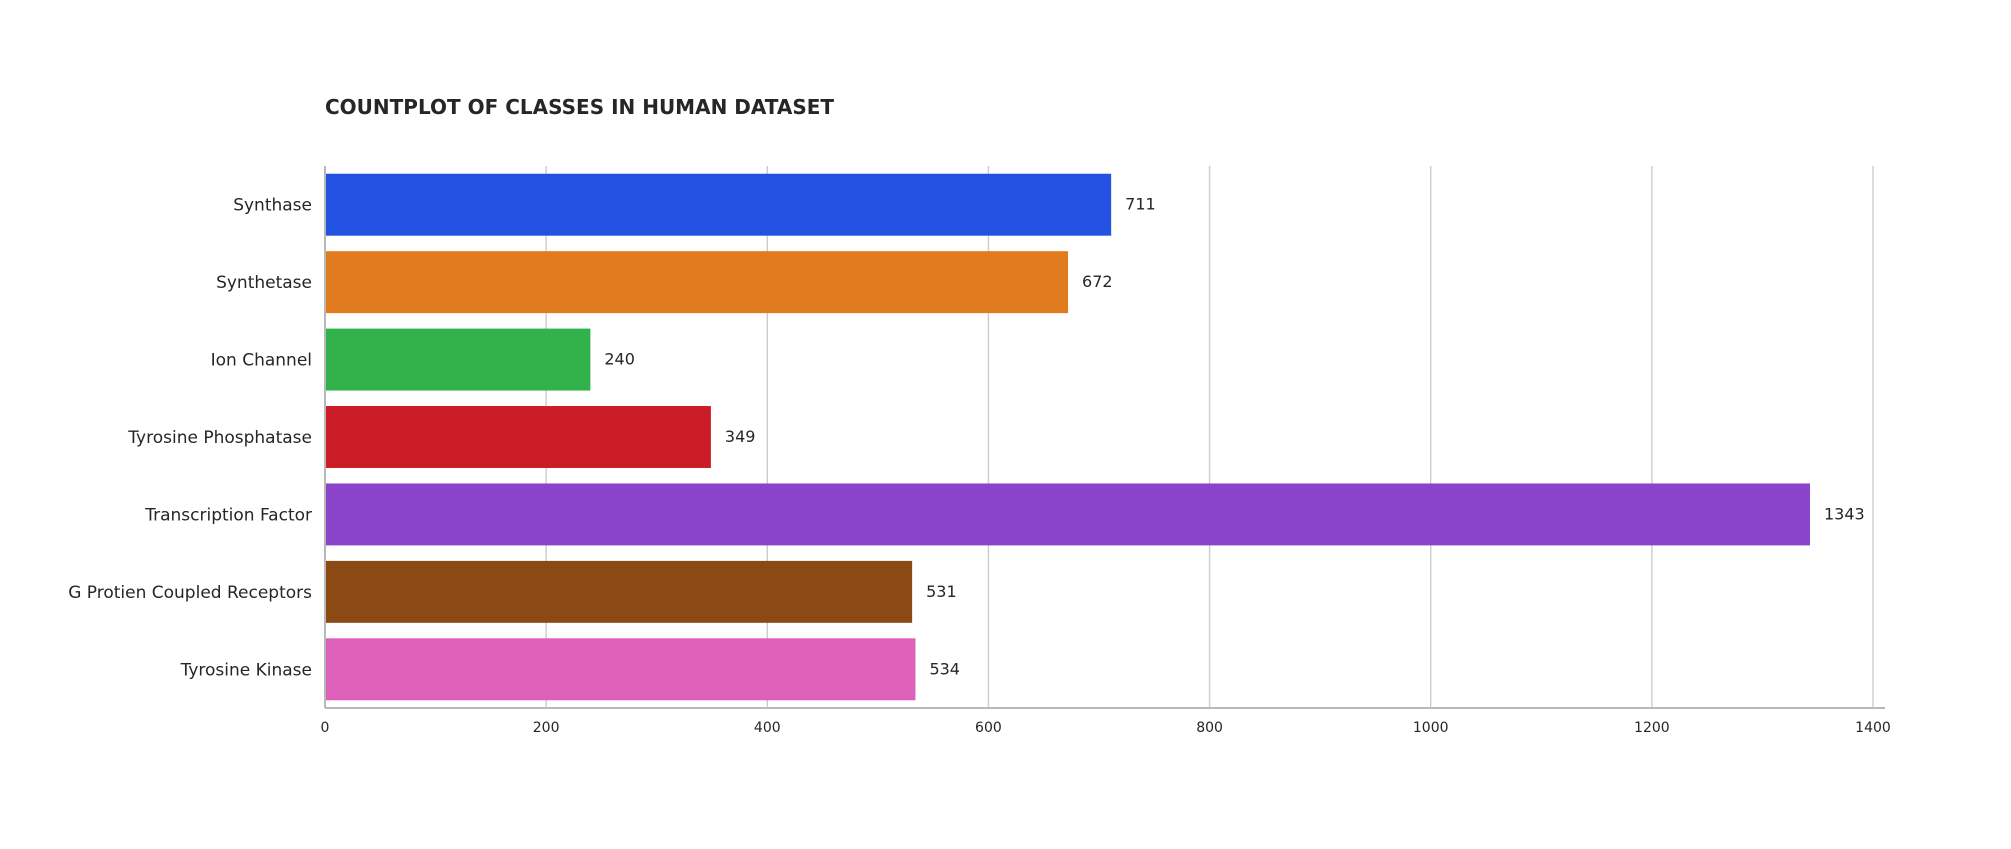  Describe the element at coordinates (261, 361) in the screenshot. I see `category-label: Ion Channel` at that location.